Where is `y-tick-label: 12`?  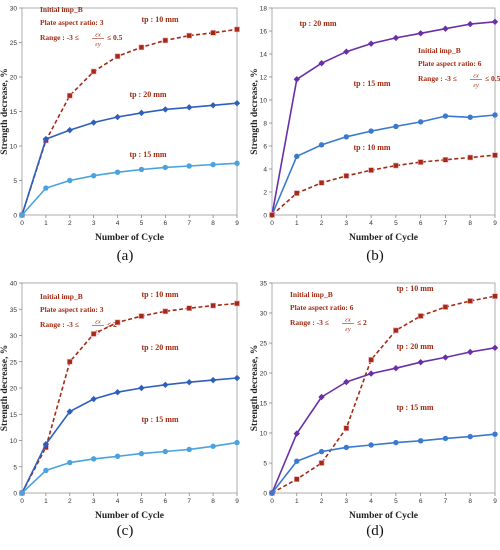 y-tick-label: 12 is located at coordinates (264, 78).